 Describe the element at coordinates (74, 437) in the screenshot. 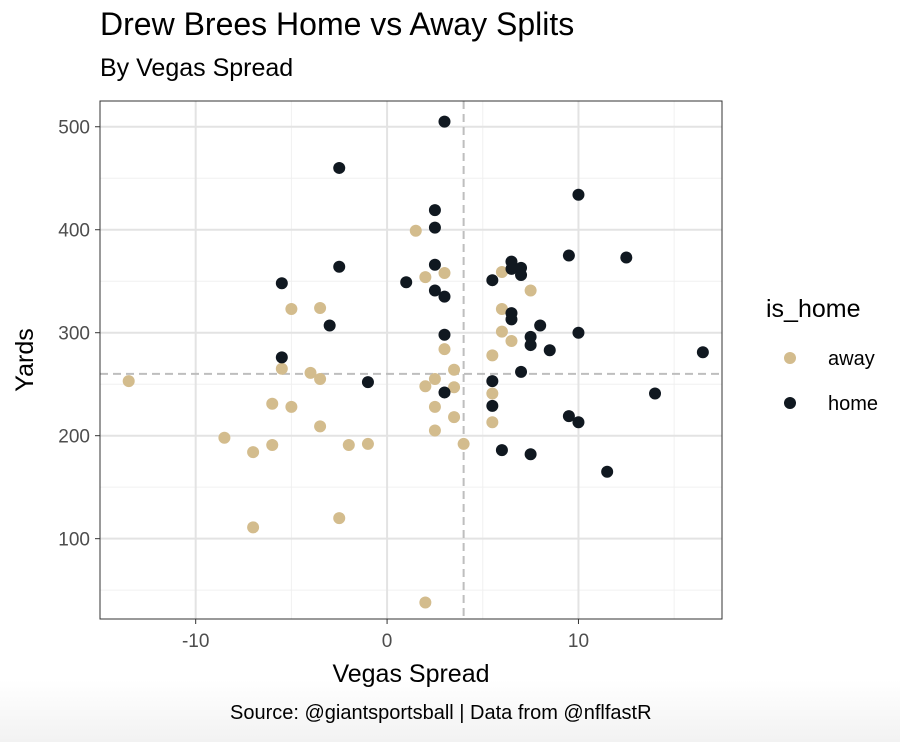

I see `y-tick-label: 200` at that location.